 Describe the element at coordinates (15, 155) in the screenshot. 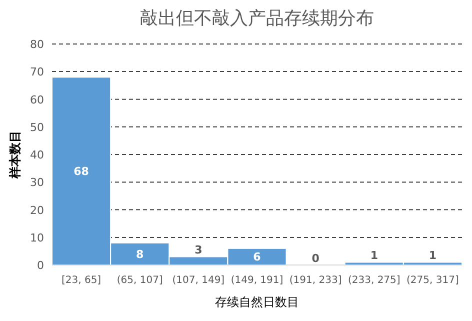

I see `y-axis-title: 样本数目` at that location.